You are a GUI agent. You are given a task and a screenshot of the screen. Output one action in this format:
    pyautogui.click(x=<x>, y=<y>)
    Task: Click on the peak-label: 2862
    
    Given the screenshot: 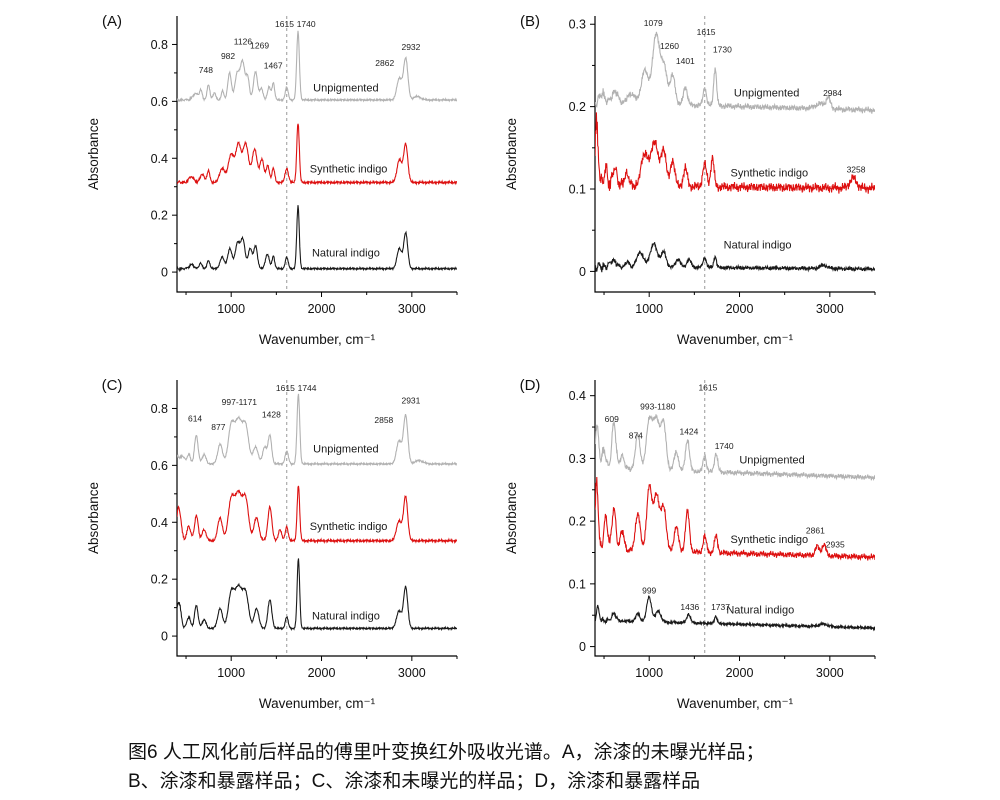 What is the action you would take?
    pyautogui.click(x=384, y=63)
    